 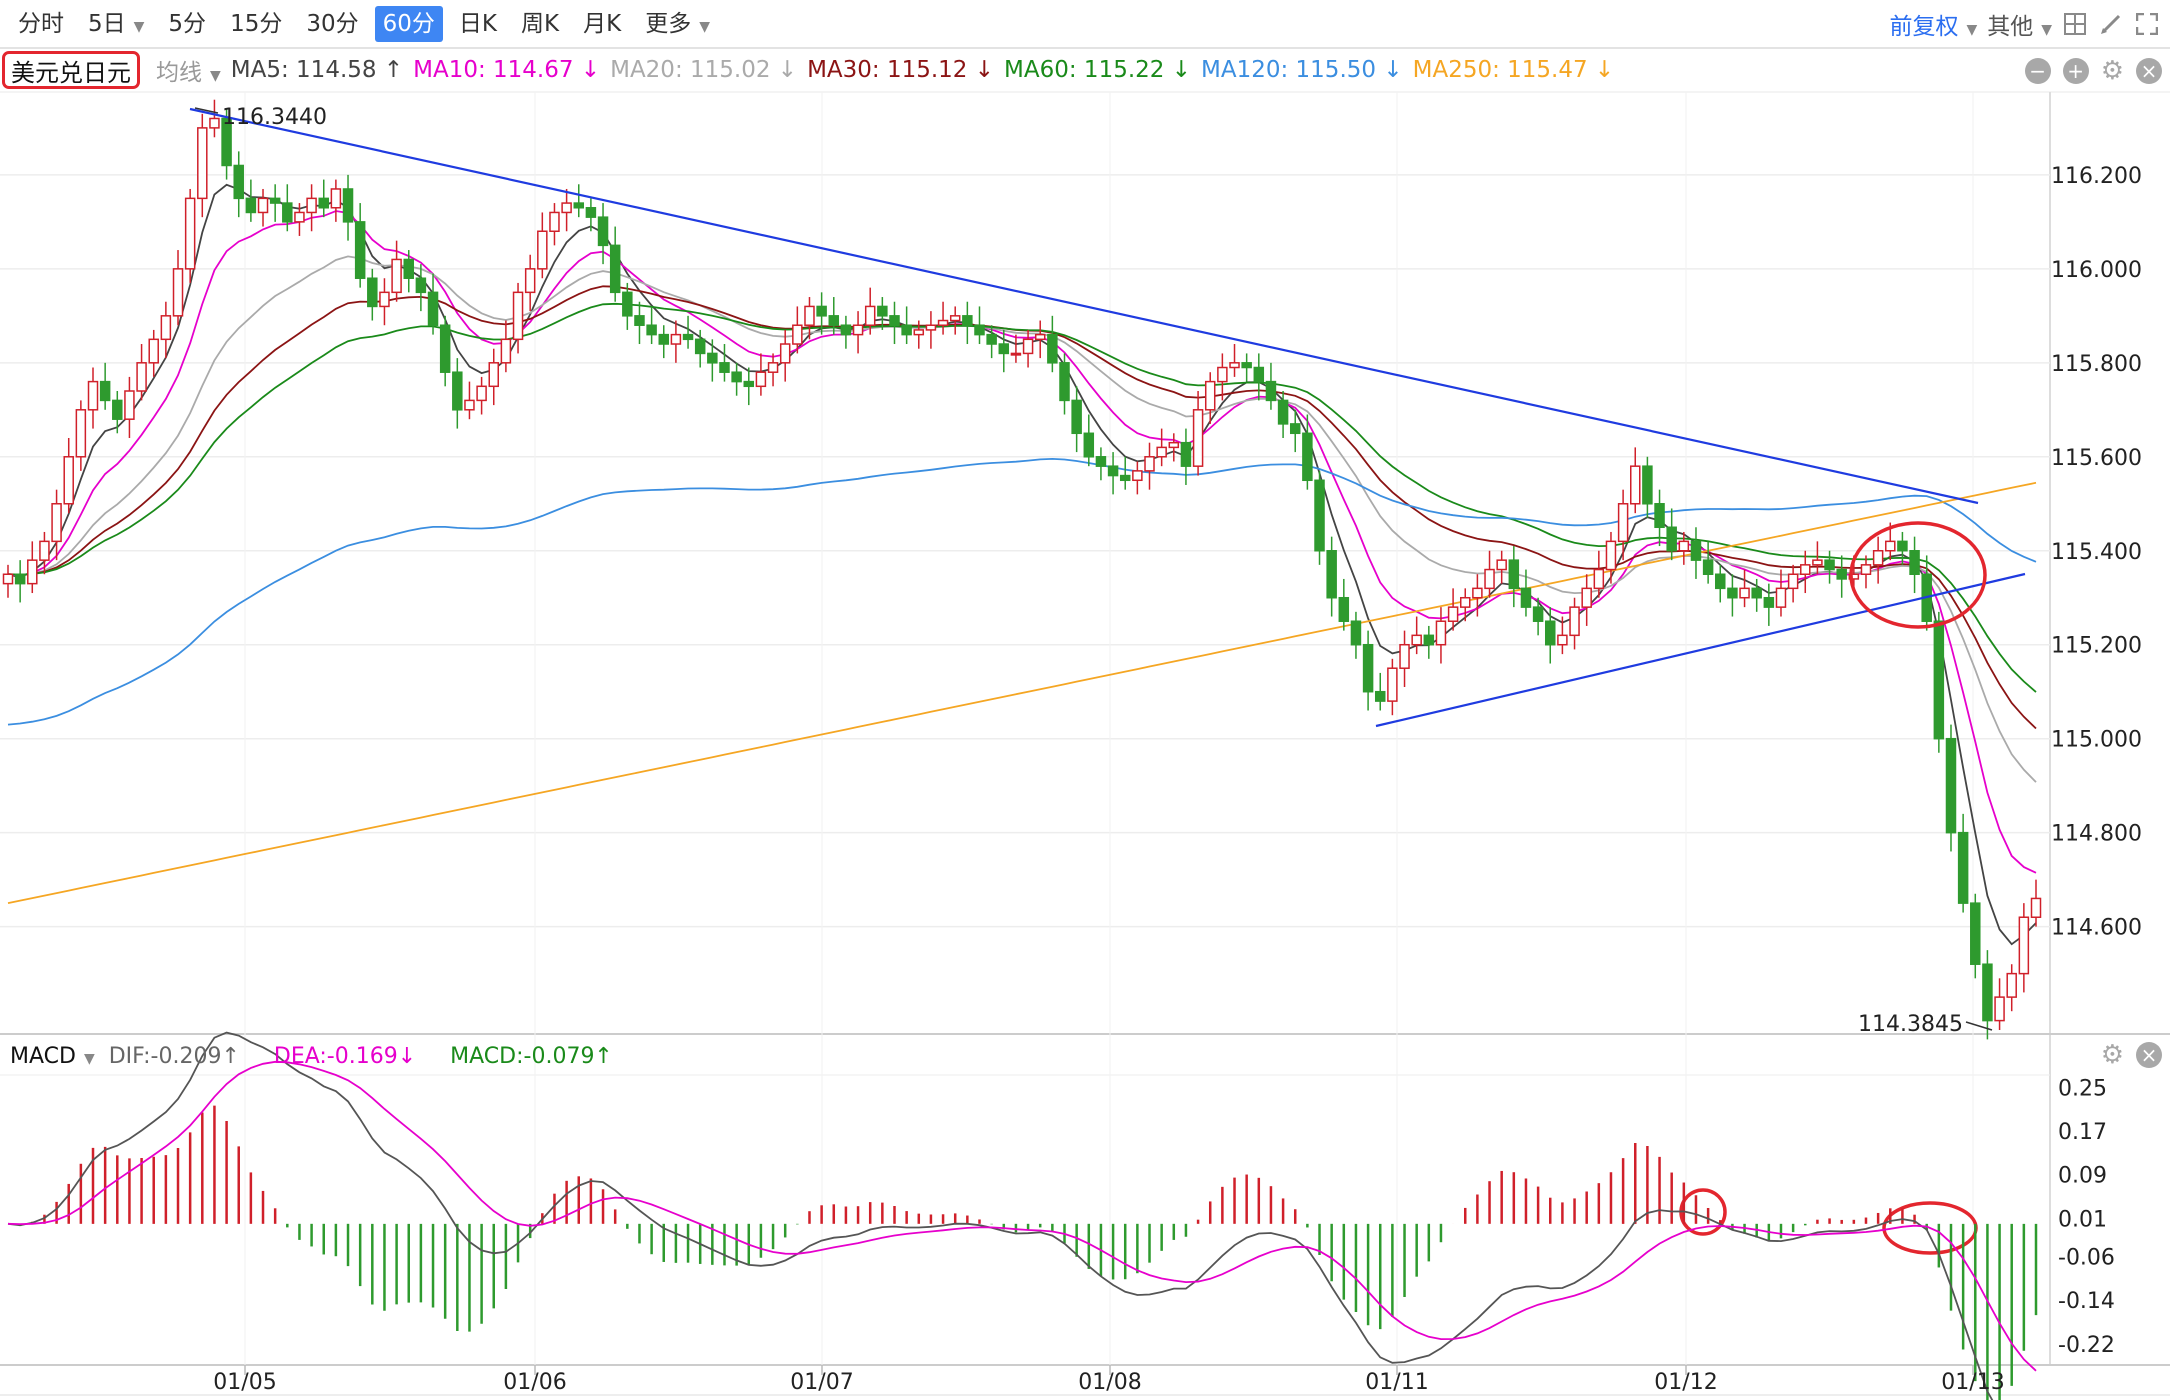 I want to click on dif-label: DIF:-0.209↑, so click(x=174, y=1056).